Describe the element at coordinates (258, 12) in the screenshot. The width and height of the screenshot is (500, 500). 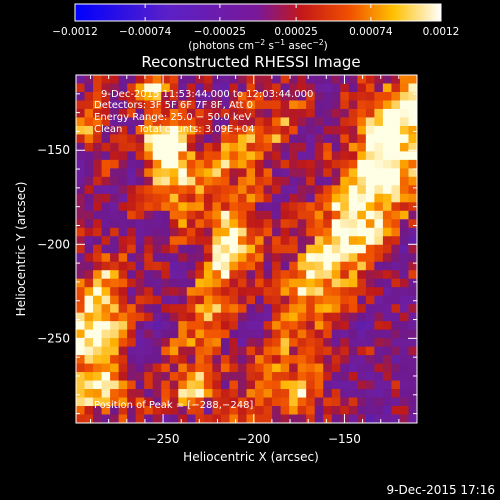
I see `colorbar-gradient` at that location.